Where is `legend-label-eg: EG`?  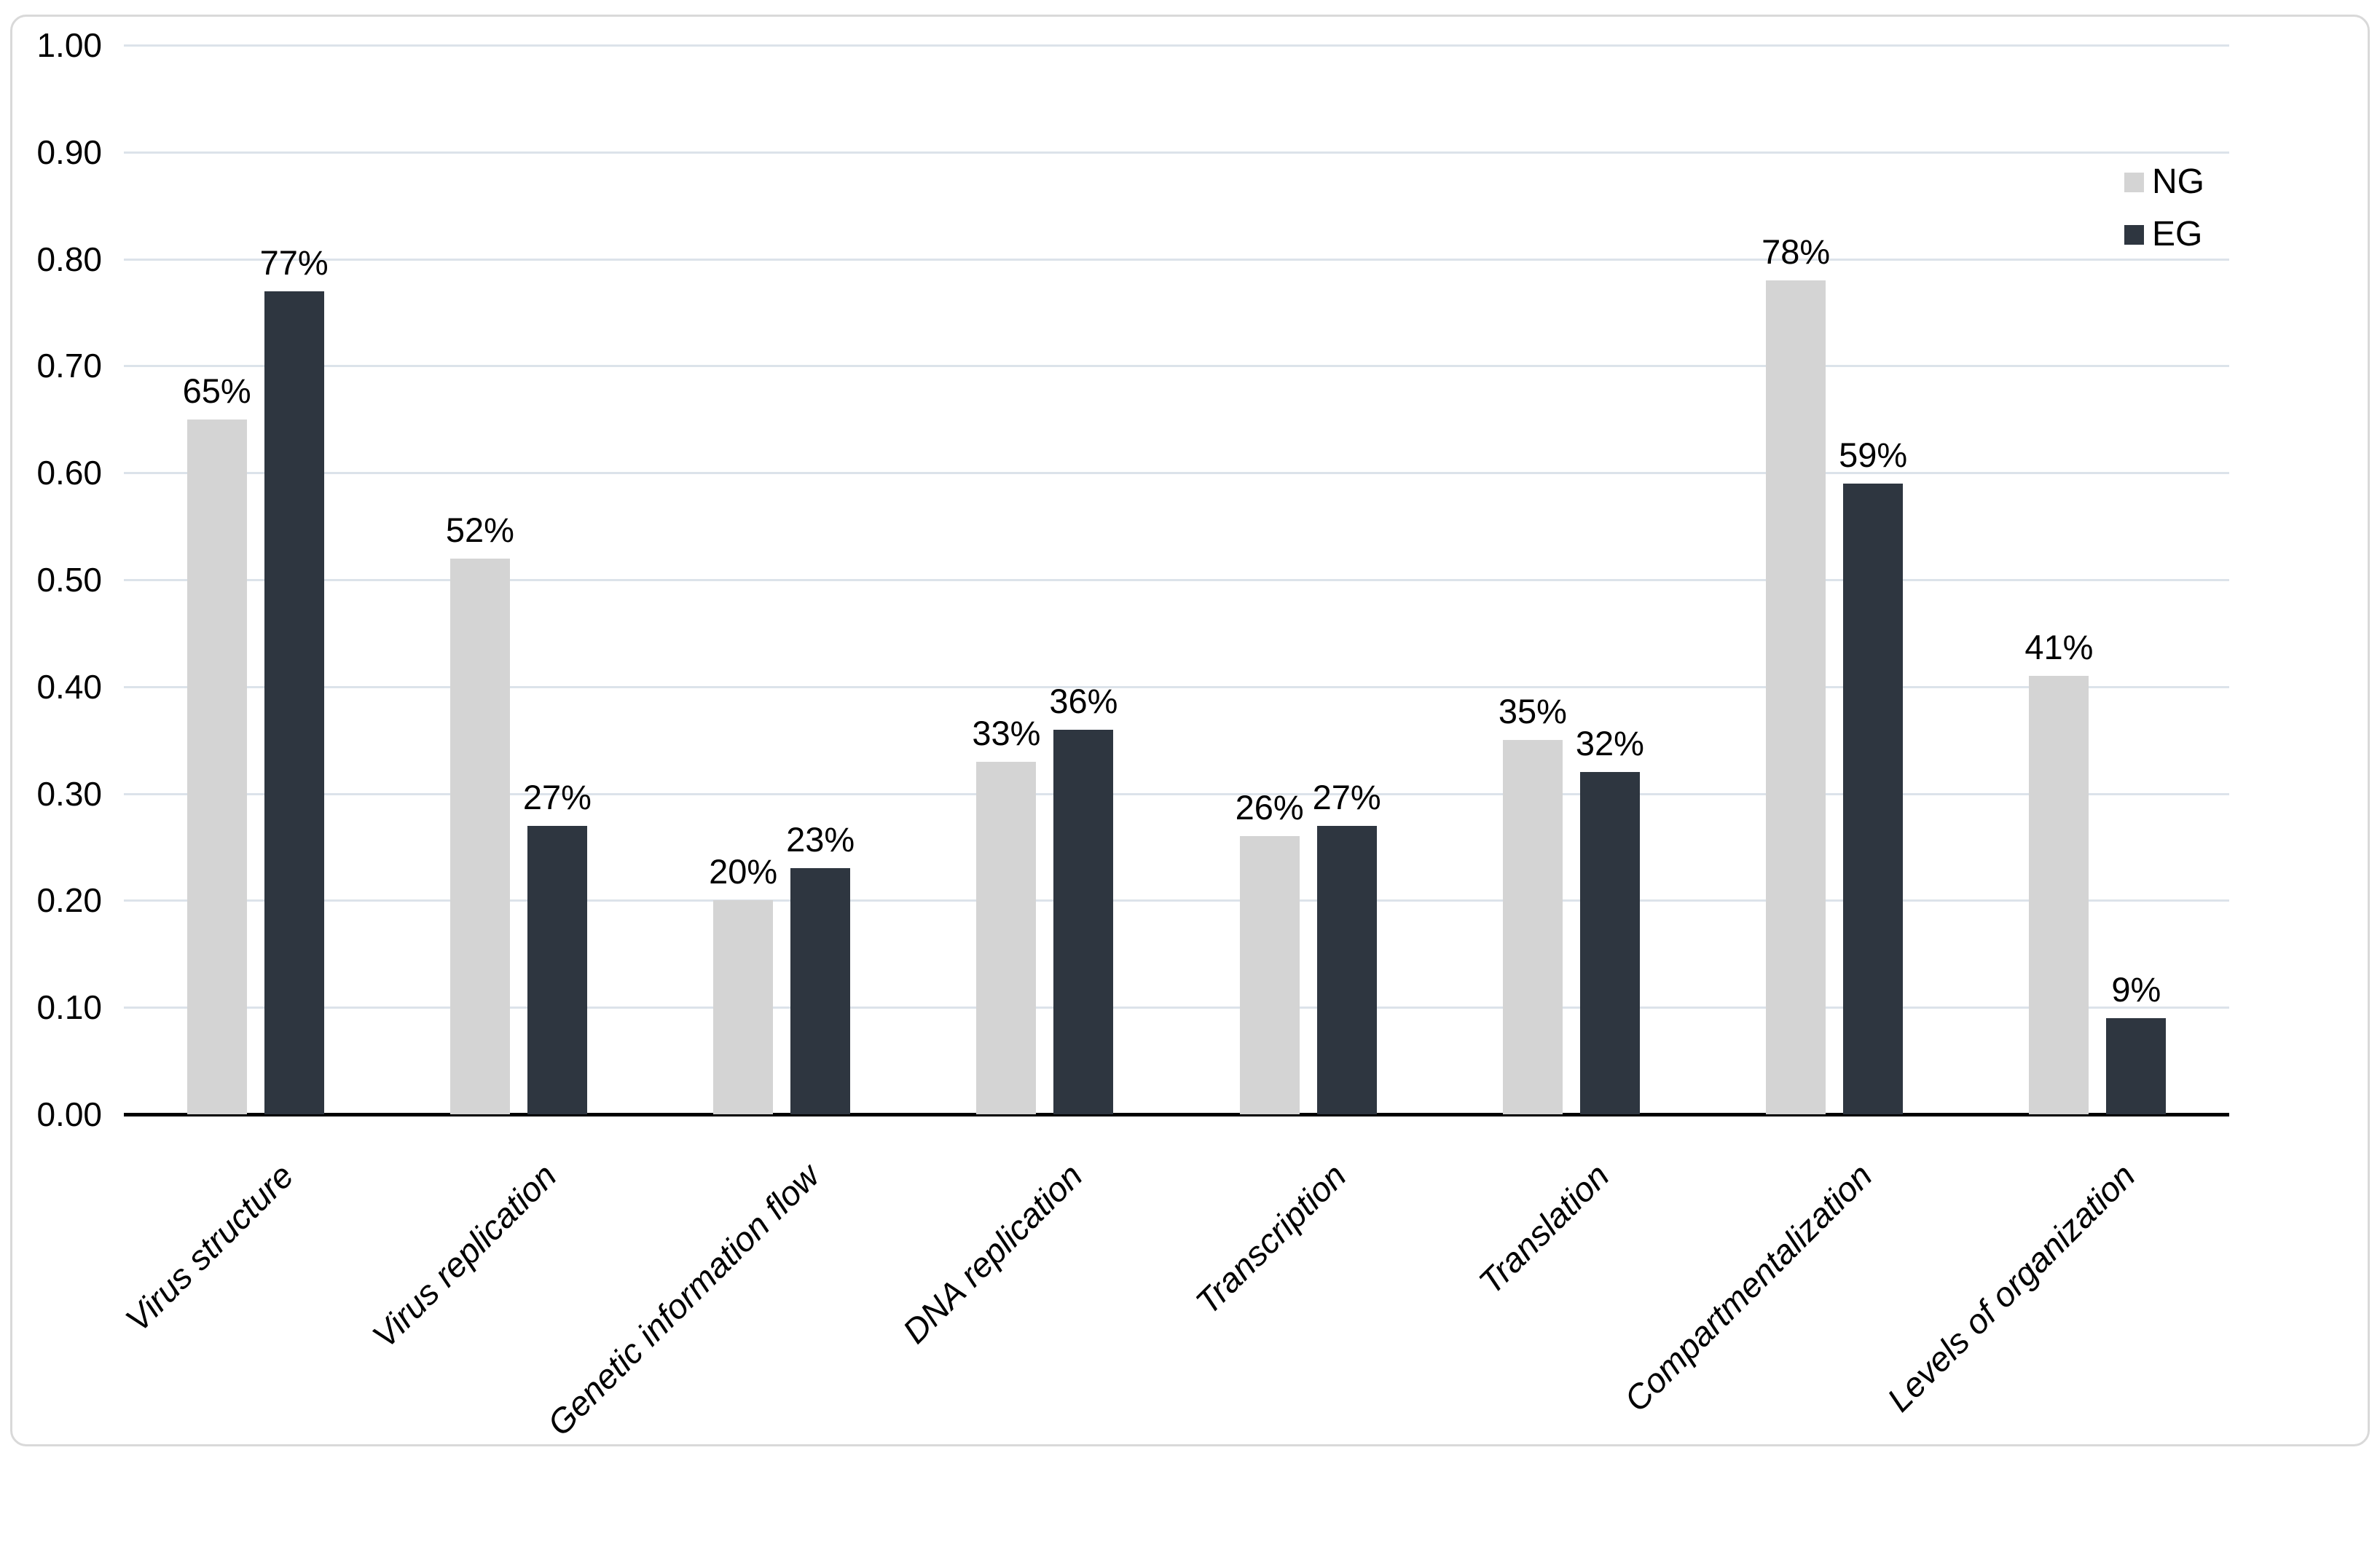 legend-label-eg: EG is located at coordinates (2177, 234).